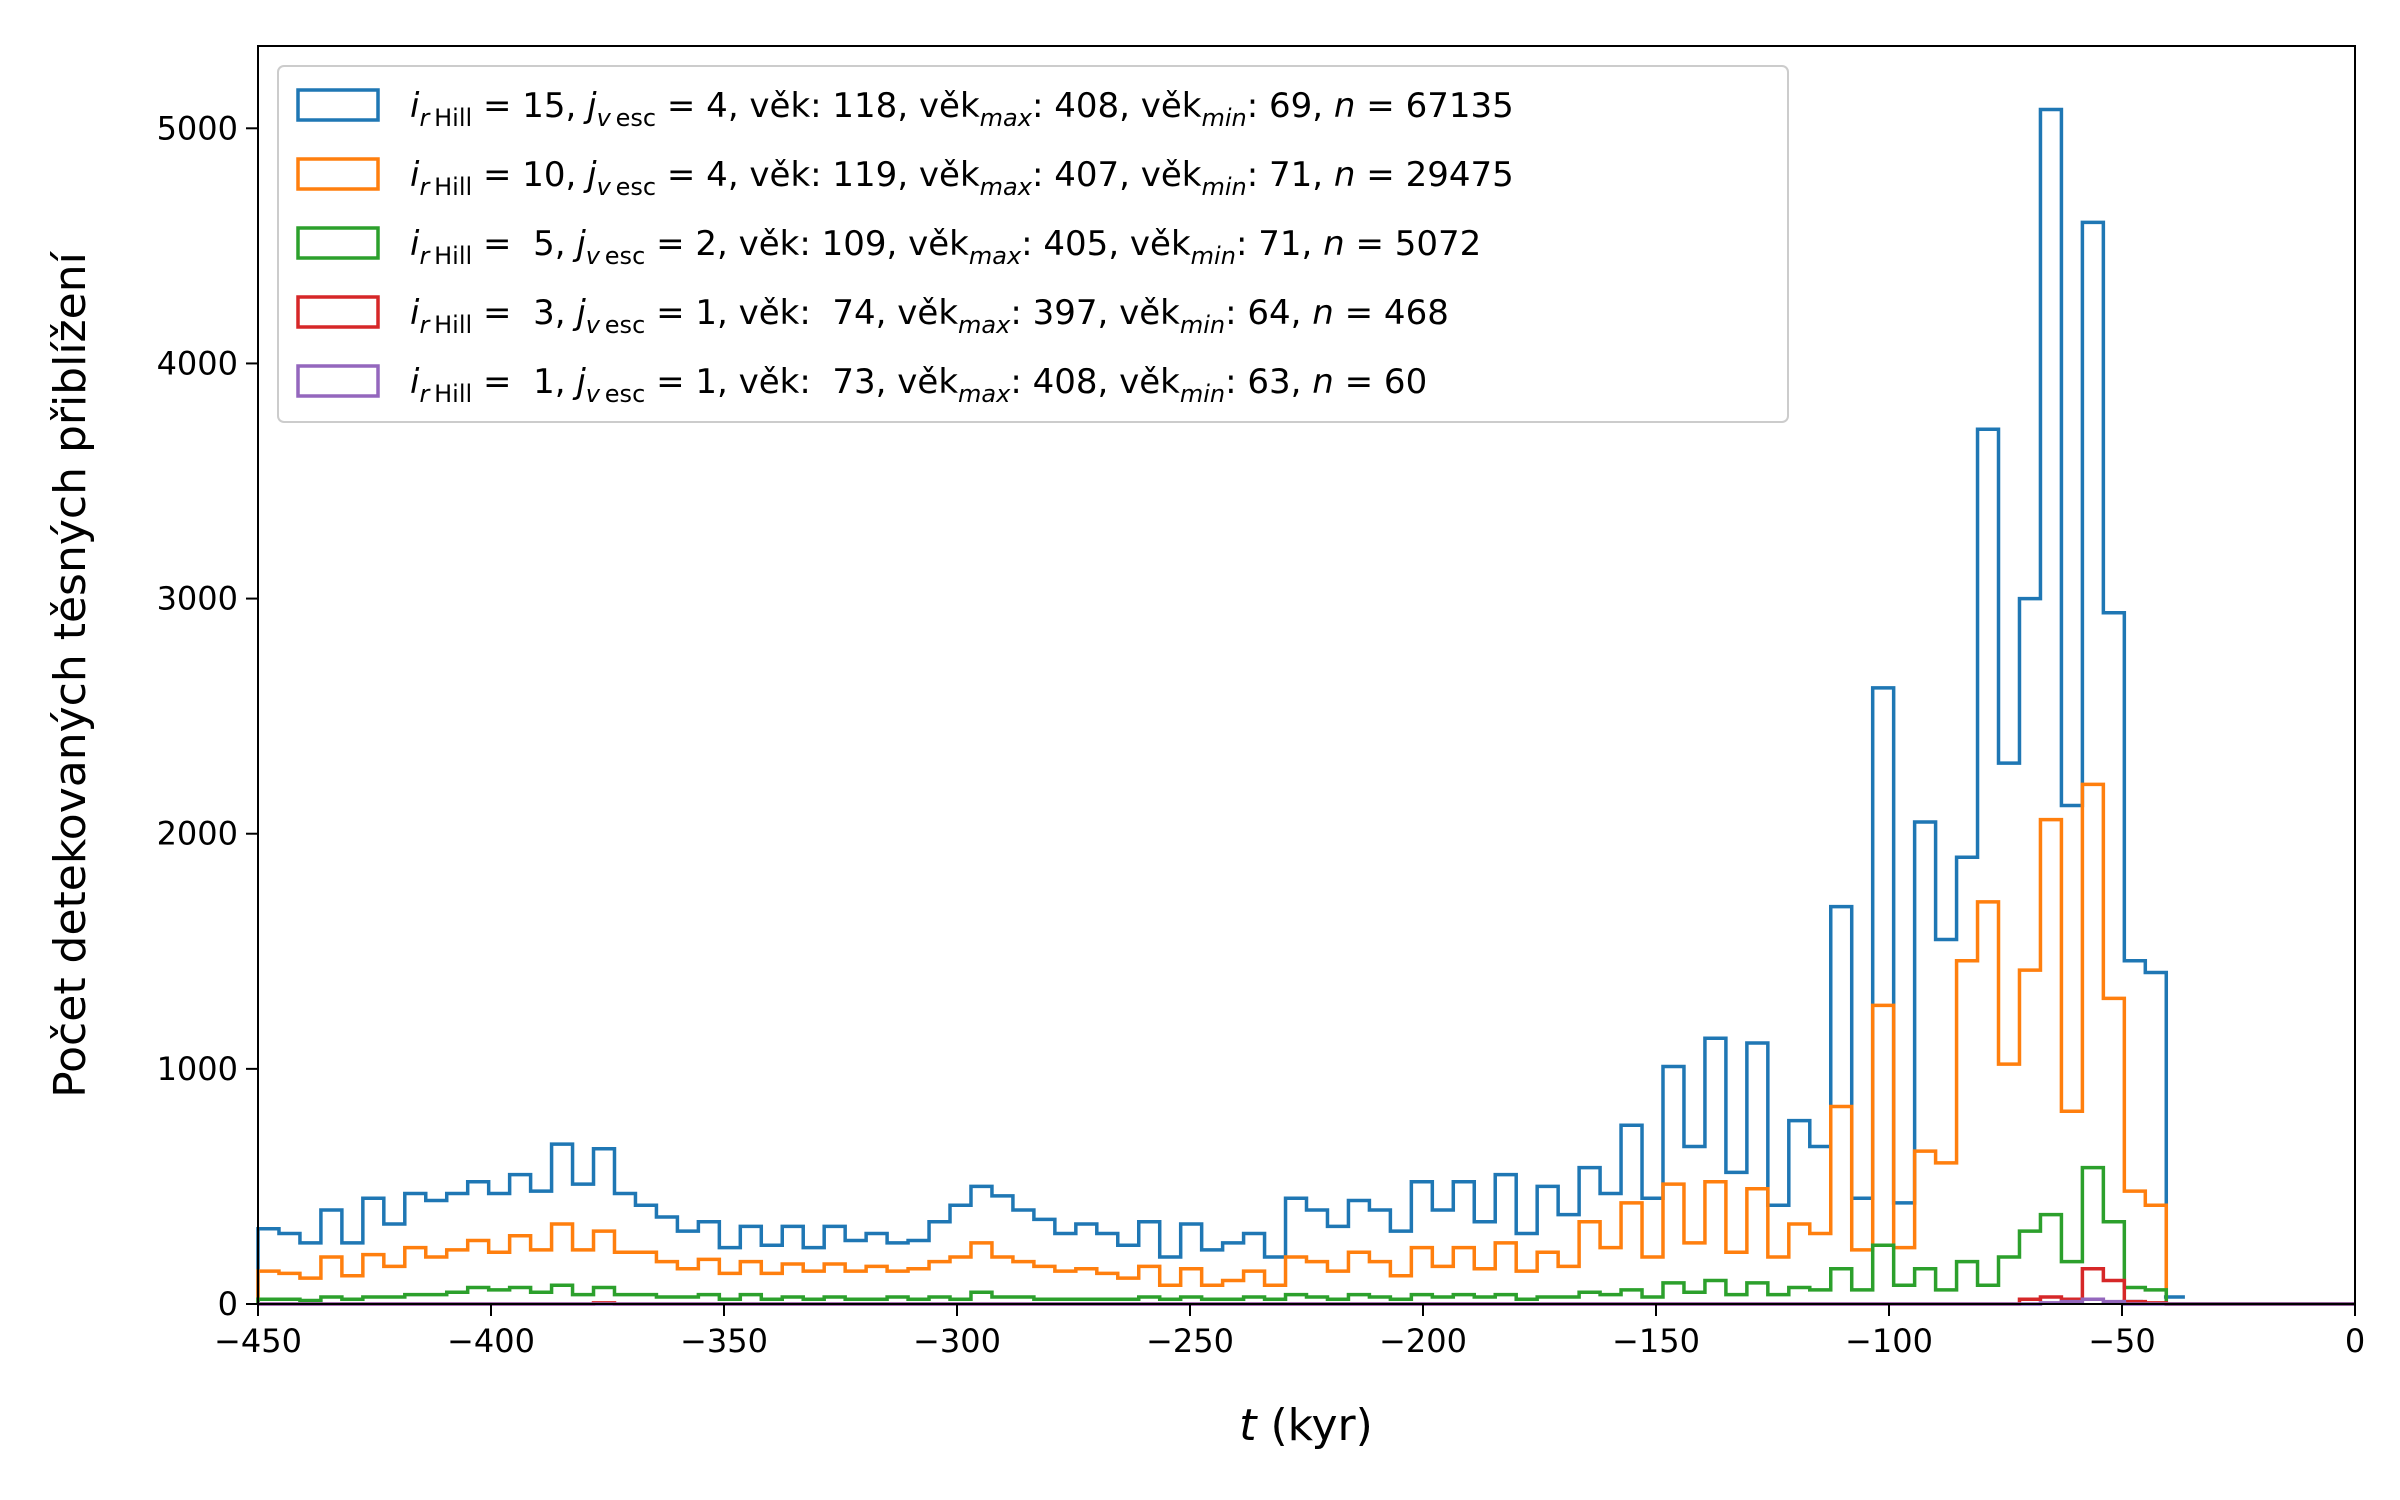  What do you see at coordinates (1306, 1425) in the screenshot?
I see `x-axis-title: t (kyr)` at bounding box center [1306, 1425].